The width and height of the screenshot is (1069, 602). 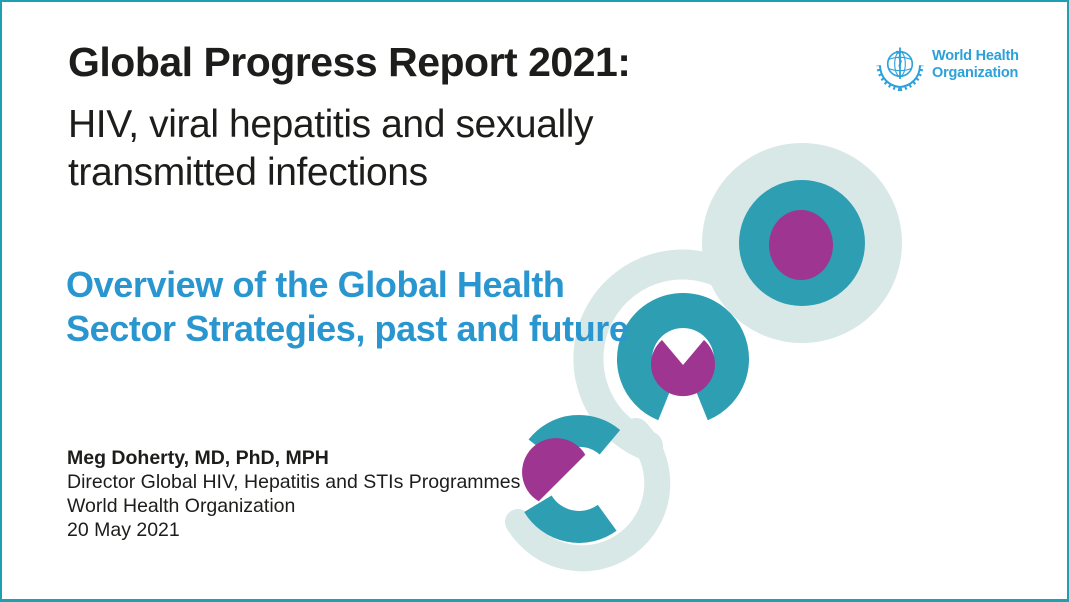 What do you see at coordinates (181, 506) in the screenshot?
I see `author-organization: World Health Organization` at bounding box center [181, 506].